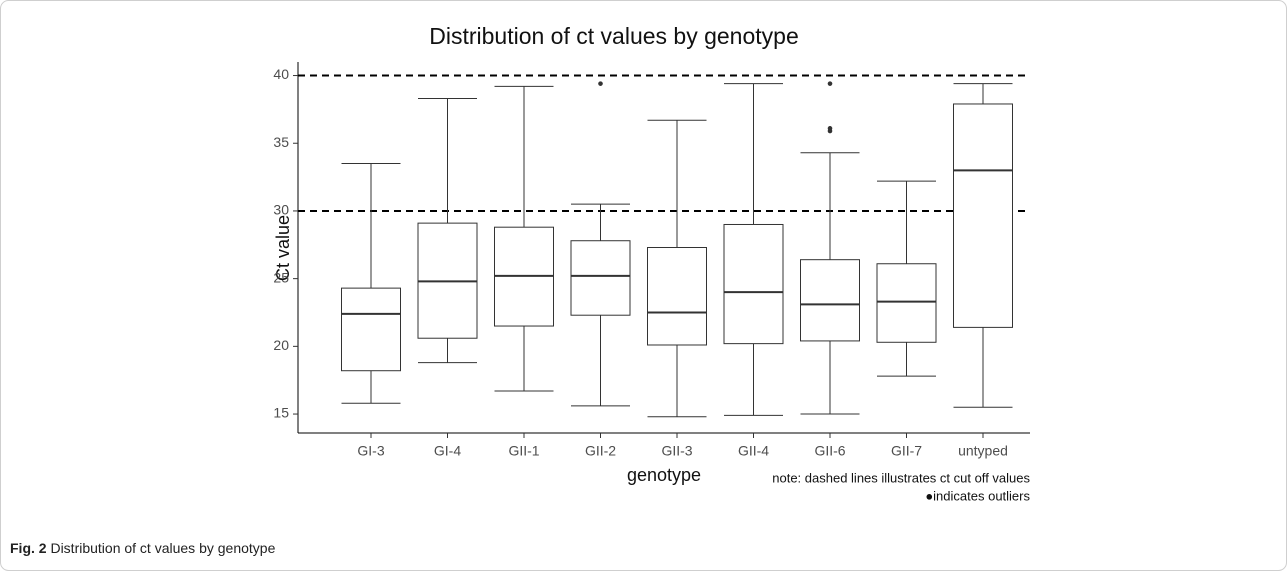  What do you see at coordinates (829, 451) in the screenshot?
I see `x-tick-label: GII-6` at bounding box center [829, 451].